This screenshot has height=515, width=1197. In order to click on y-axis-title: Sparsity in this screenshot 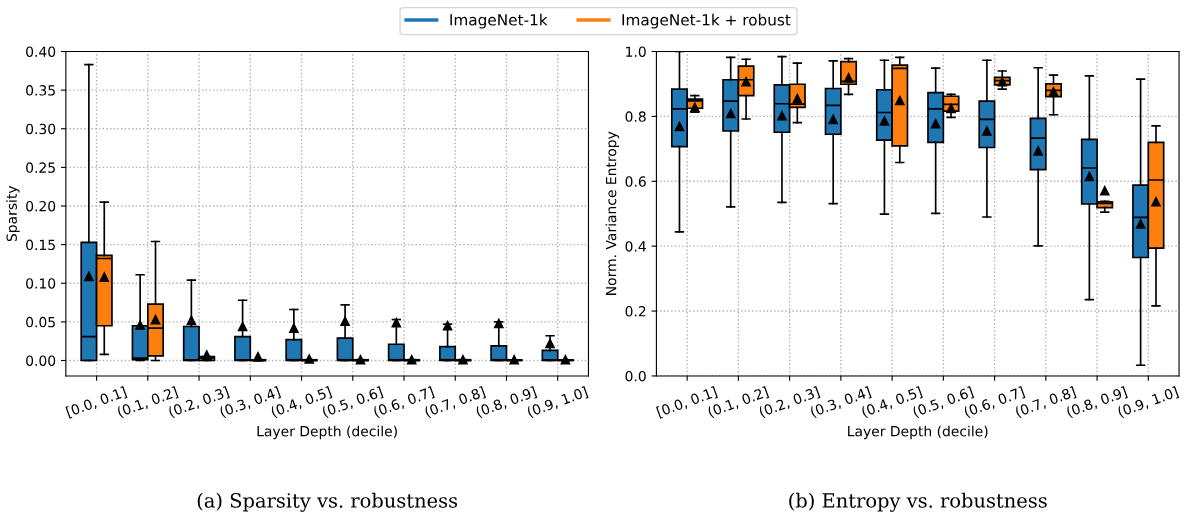, I will do `click(13, 213)`.